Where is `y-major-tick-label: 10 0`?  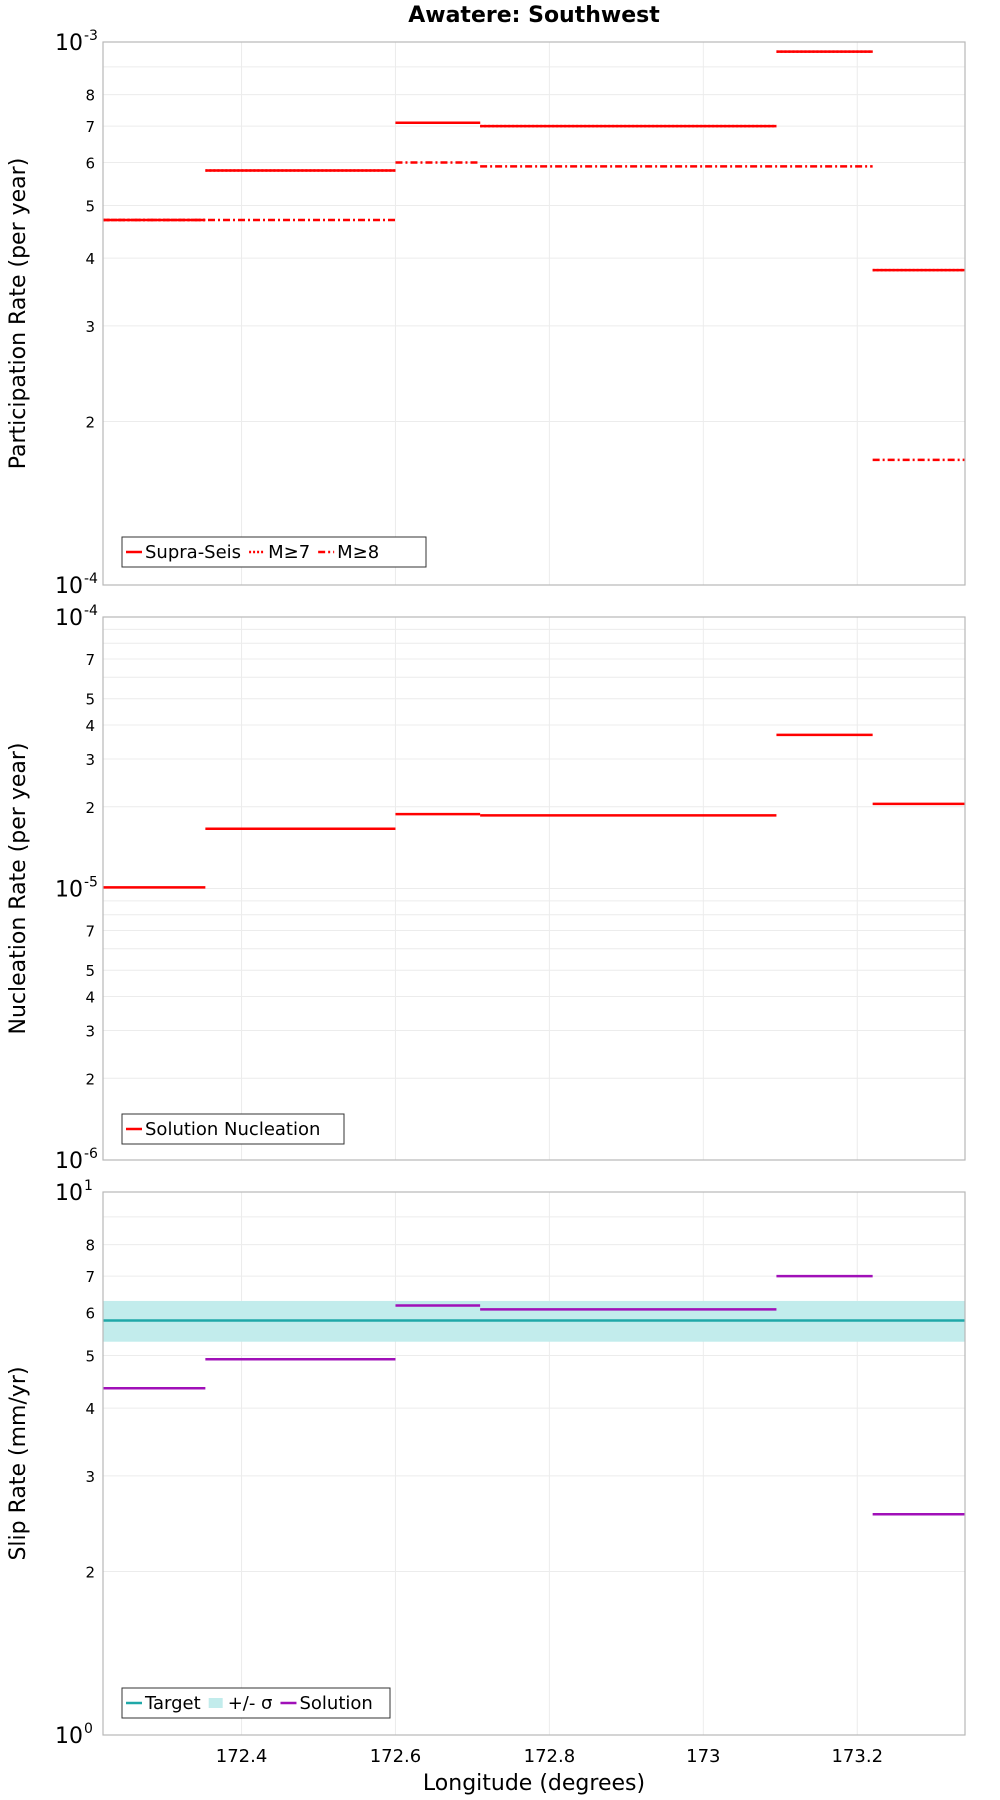 y-major-tick-label: 10 0 is located at coordinates (74, 1735).